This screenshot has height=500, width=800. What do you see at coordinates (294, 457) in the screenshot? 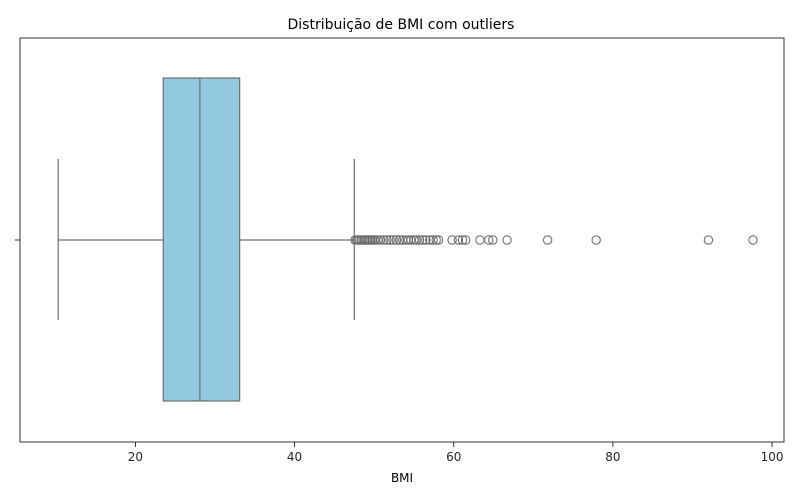
I see `x-tick-label: 40` at bounding box center [294, 457].